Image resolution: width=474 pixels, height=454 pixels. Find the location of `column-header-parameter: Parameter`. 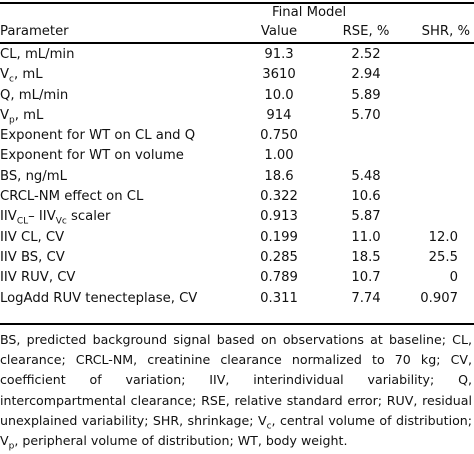

column-header-parameter: Parameter is located at coordinates (34, 31).